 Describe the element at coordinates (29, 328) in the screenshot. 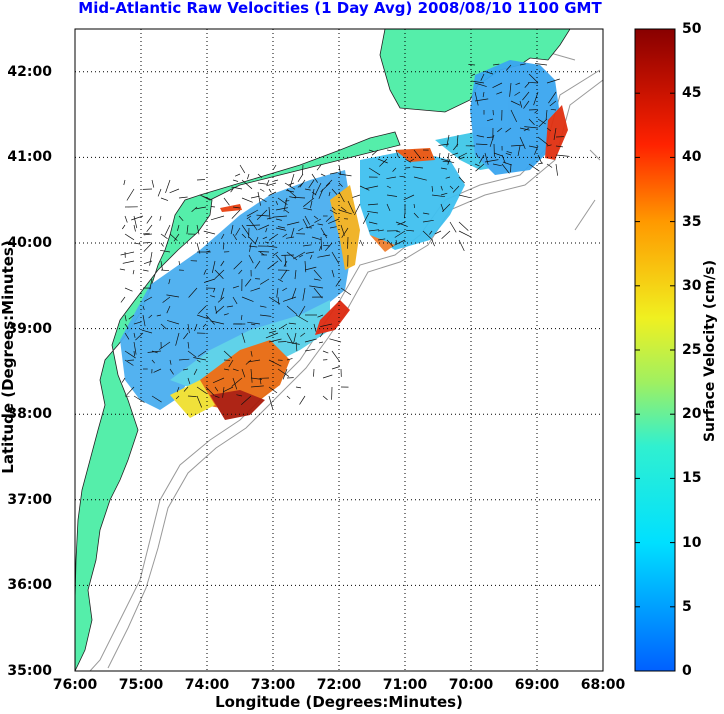

I see `y-tick-label: 39:00` at that location.